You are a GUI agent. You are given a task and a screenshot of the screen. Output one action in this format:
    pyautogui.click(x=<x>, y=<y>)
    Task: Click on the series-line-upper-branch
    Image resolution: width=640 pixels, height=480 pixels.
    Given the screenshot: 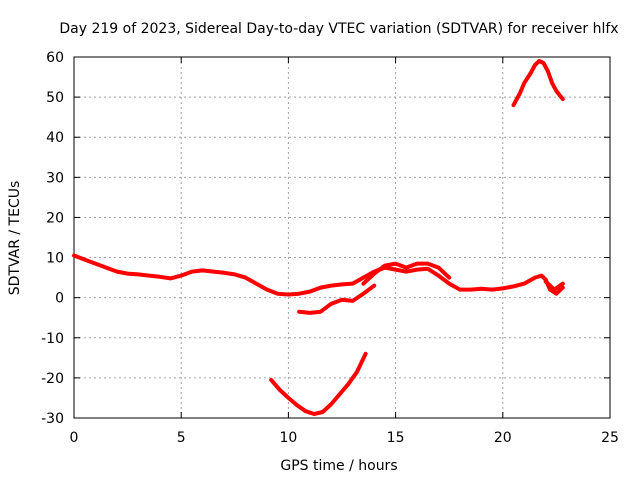 What is the action you would take?
    pyautogui.click(x=406, y=273)
    